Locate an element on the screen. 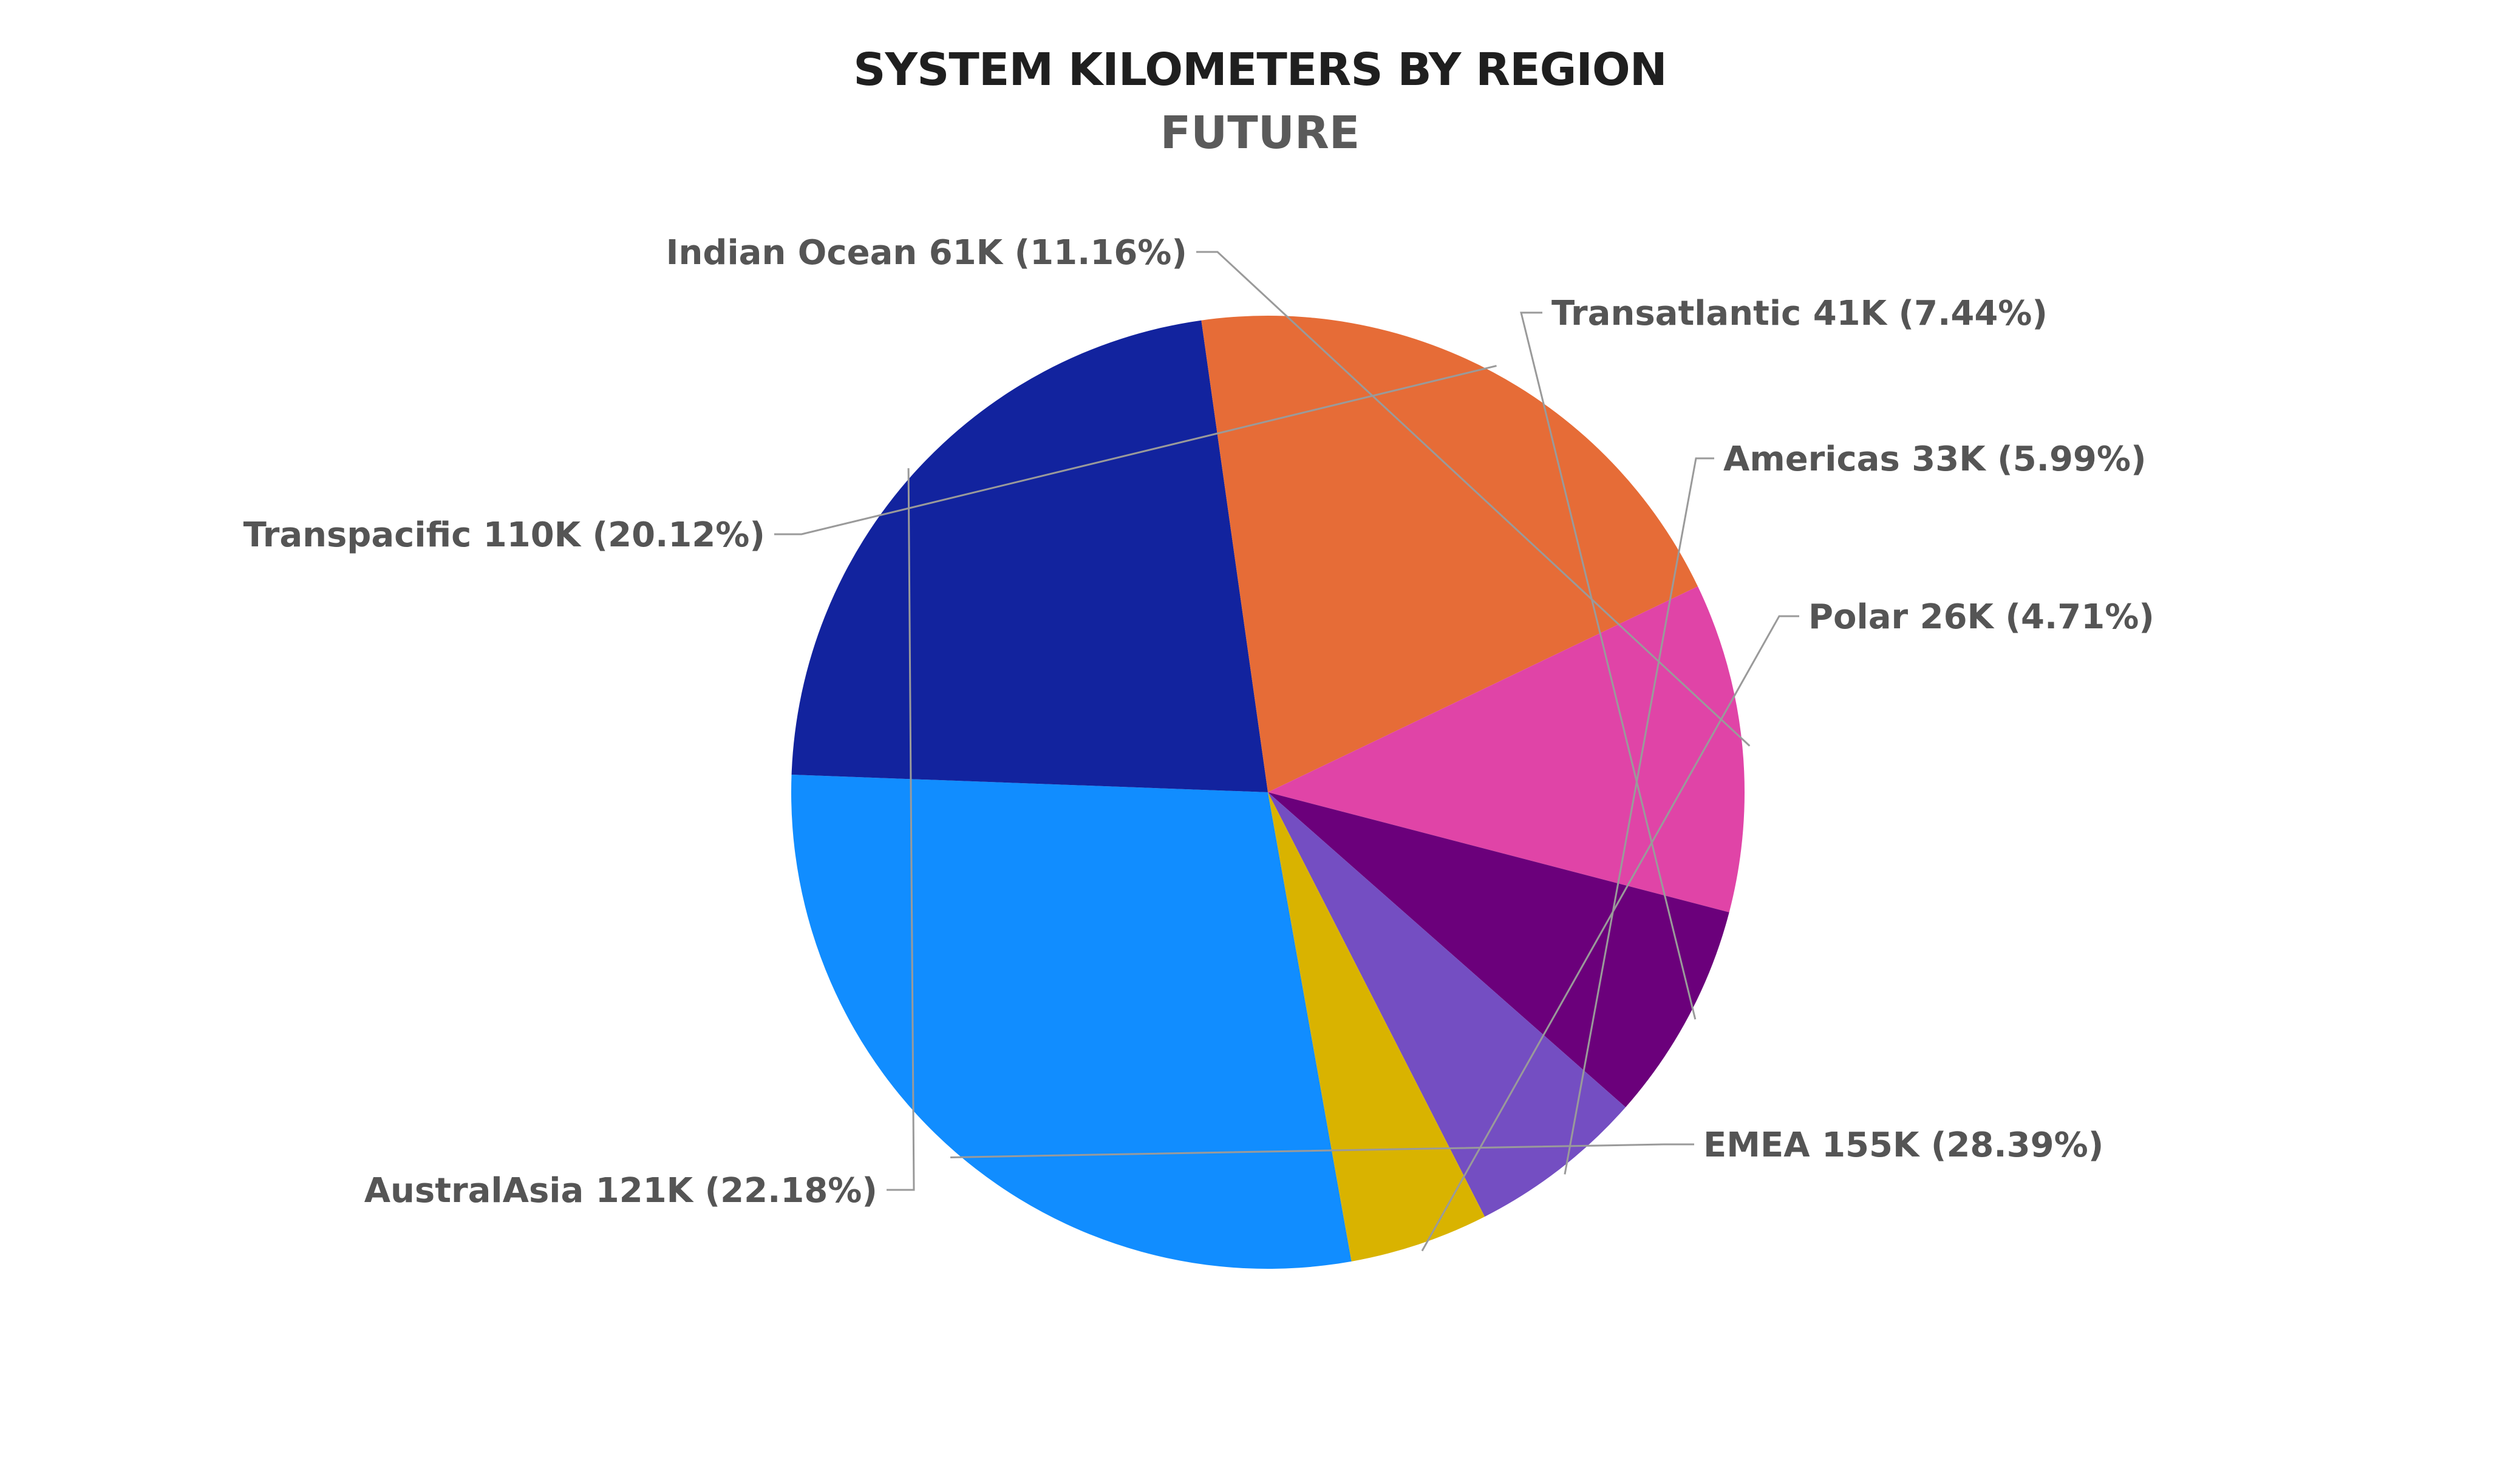 This screenshot has height=1457, width=2520. pie-slice-emea is located at coordinates (1071, 1022).